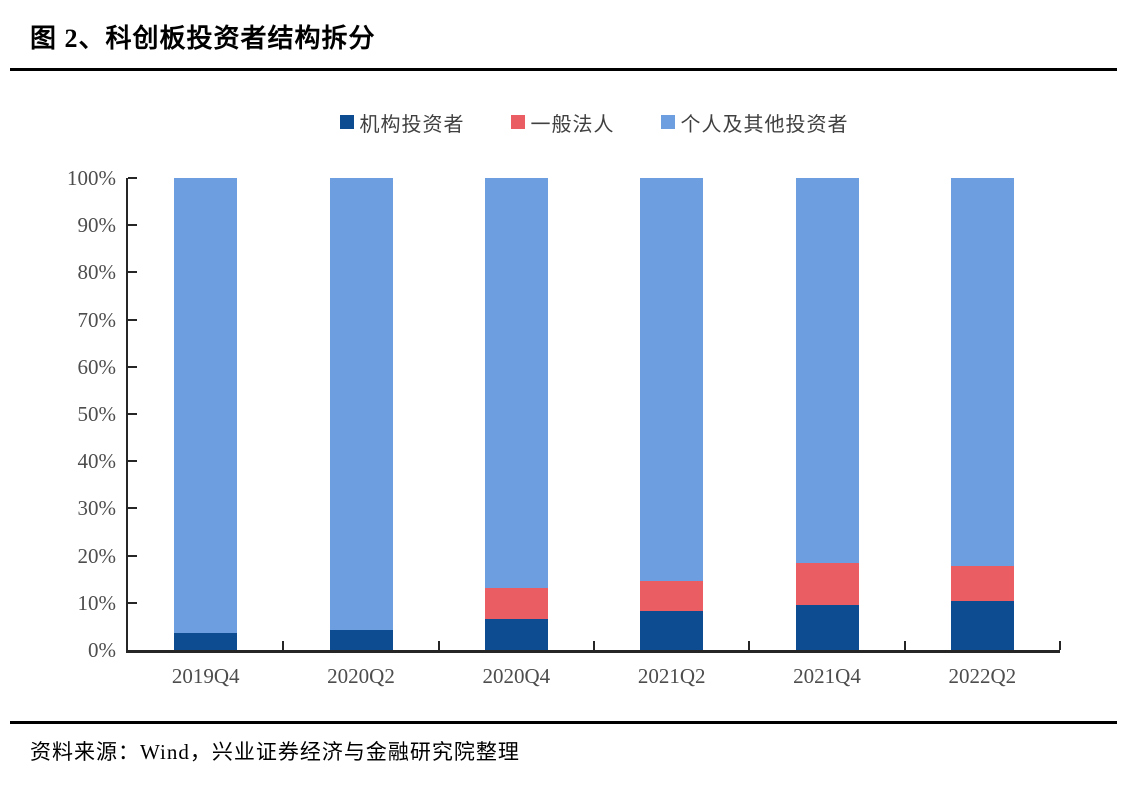  I want to click on legend-label: 一般法人, so click(572, 124).